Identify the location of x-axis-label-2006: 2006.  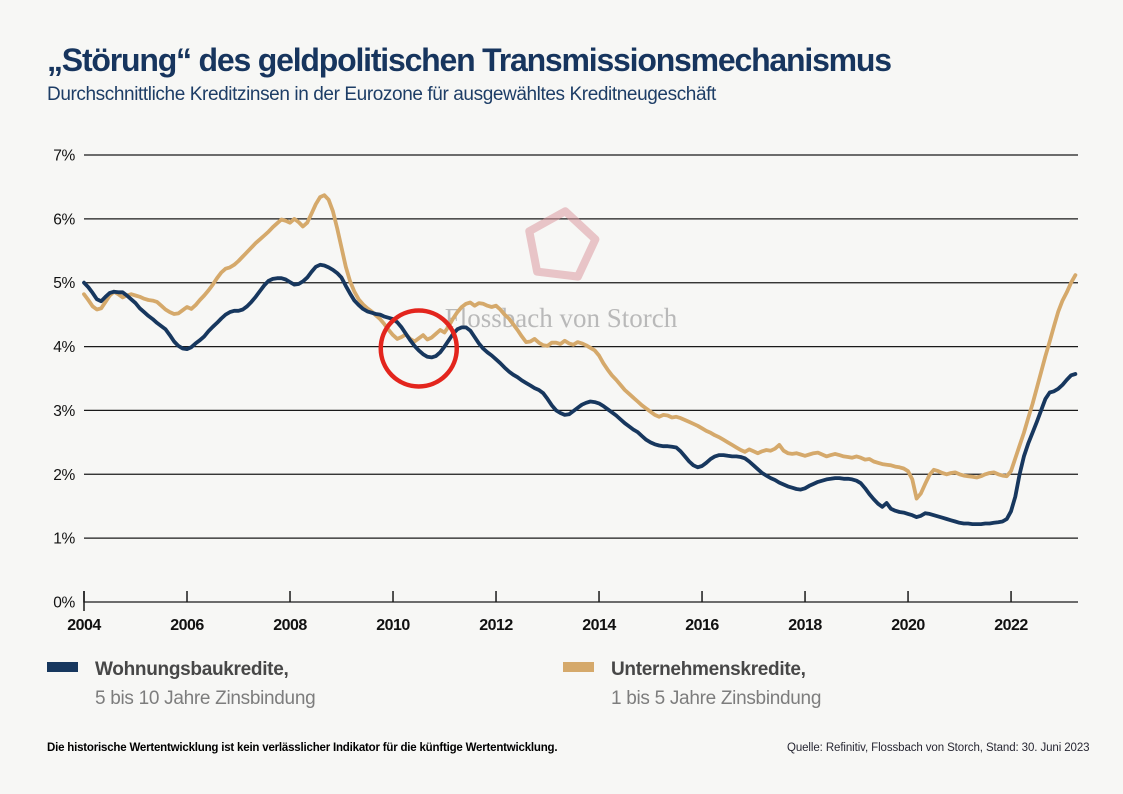
(187, 625).